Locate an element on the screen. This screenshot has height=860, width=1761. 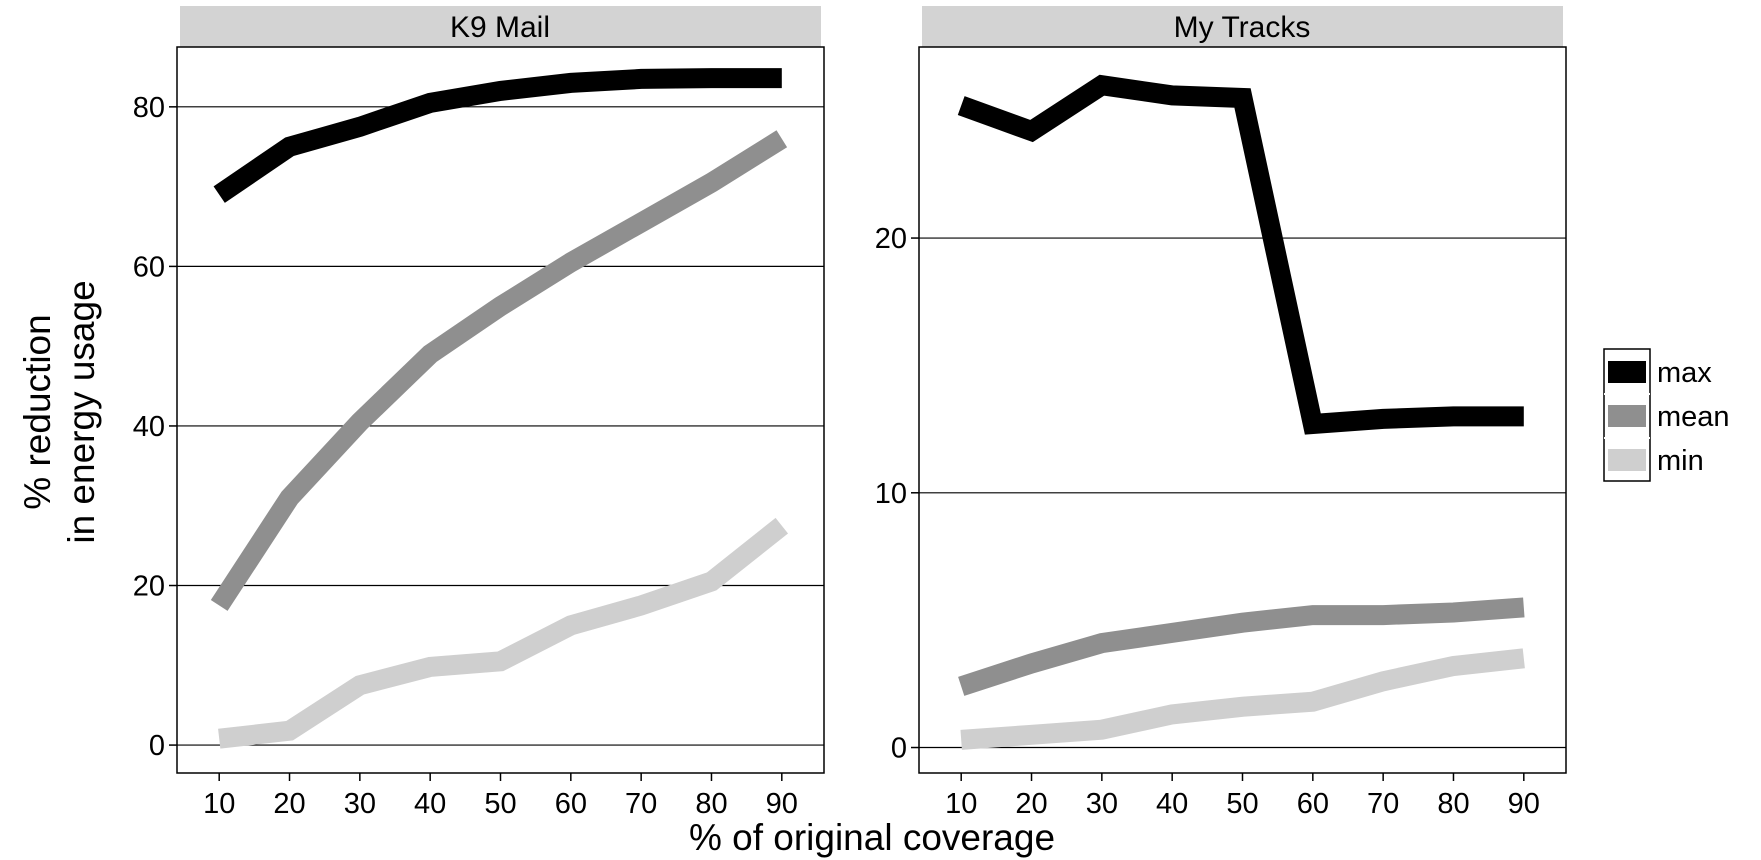
legend-label-min: min is located at coordinates (1680, 461).